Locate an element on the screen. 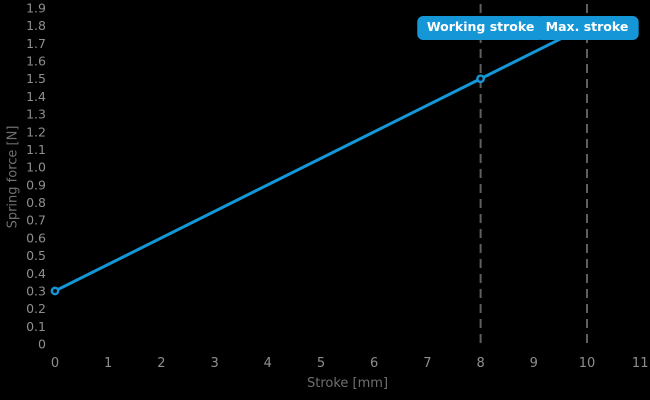 This screenshot has height=400, width=650. y-tick-label: 1.1 is located at coordinates (36, 149).